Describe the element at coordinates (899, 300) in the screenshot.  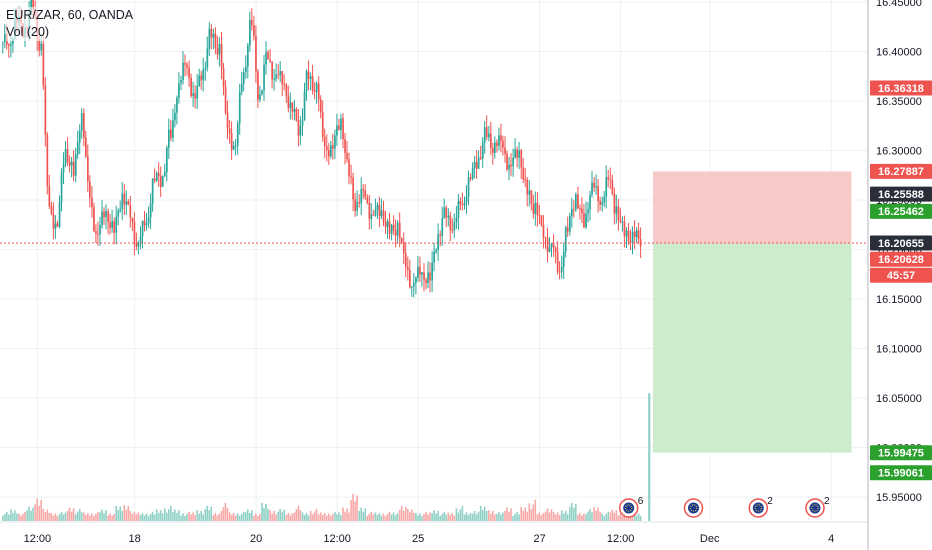
I see `y-tick-label: 16.15000` at that location.